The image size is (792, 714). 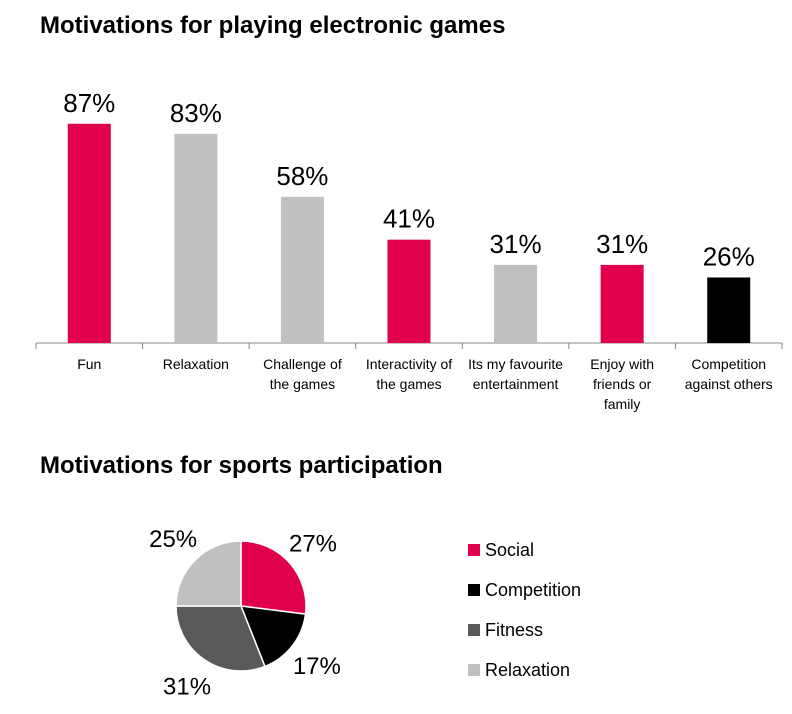 What do you see at coordinates (302, 176) in the screenshot?
I see `bar-value-label: 58%` at bounding box center [302, 176].